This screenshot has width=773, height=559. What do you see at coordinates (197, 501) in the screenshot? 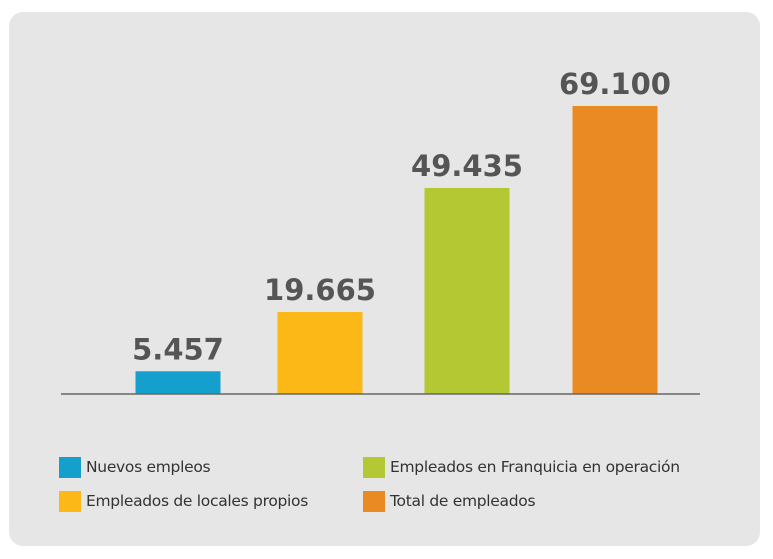
I see `legend-label: Empleados de locales propios` at bounding box center [197, 501].